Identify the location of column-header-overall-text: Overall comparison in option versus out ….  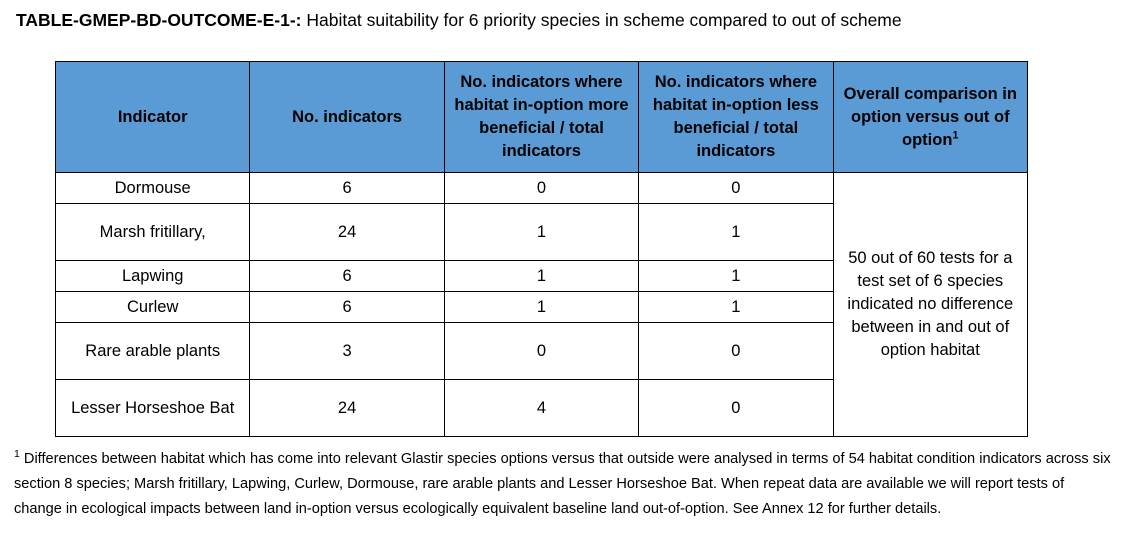
(930, 116).